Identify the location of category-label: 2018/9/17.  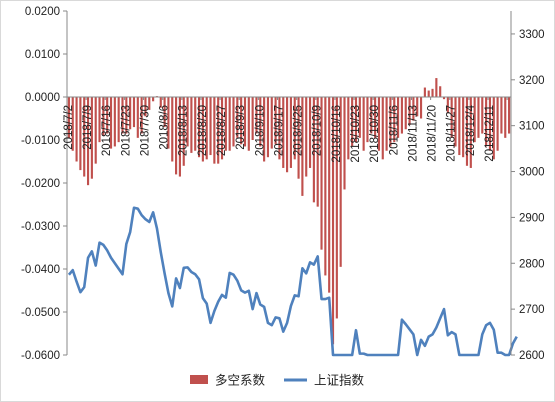
(279, 130).